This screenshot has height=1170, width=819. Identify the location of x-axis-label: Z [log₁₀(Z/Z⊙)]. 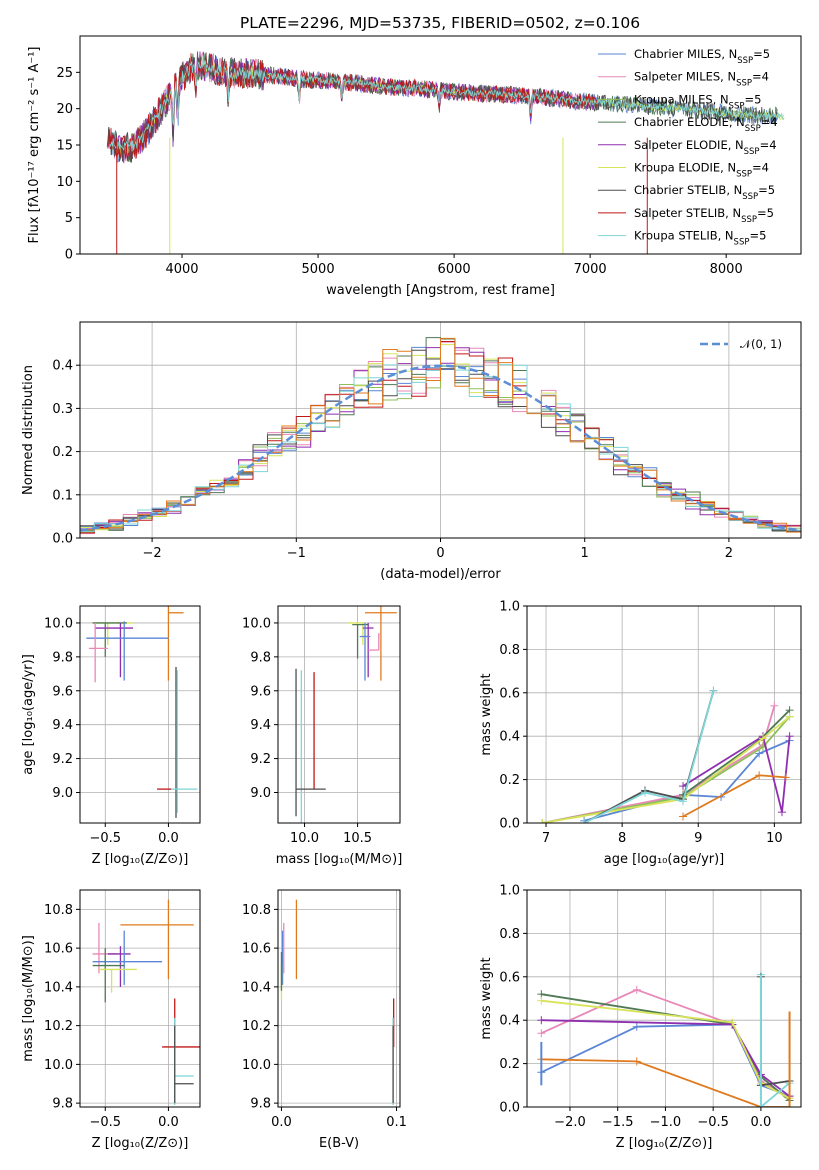
(140, 1143).